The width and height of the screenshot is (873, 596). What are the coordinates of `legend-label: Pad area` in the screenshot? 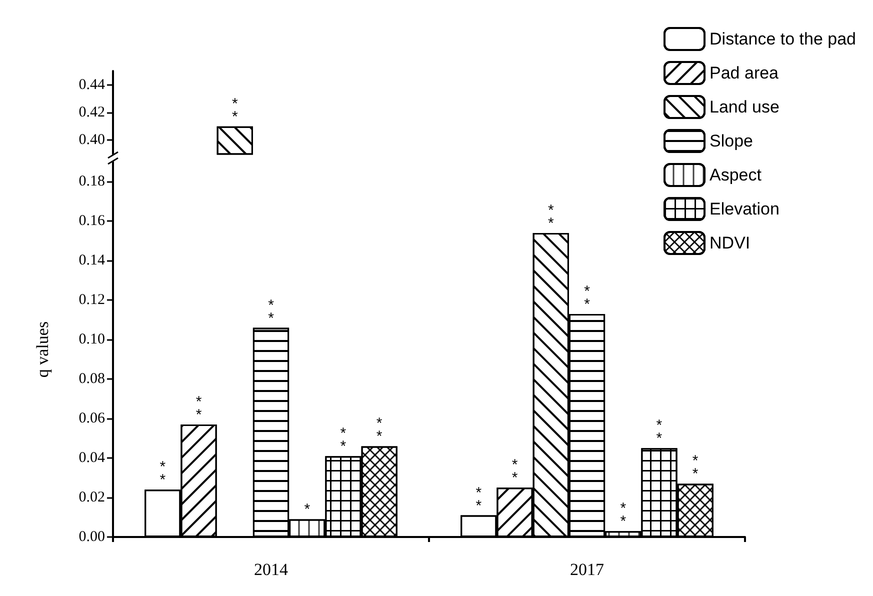 It's located at (745, 73).